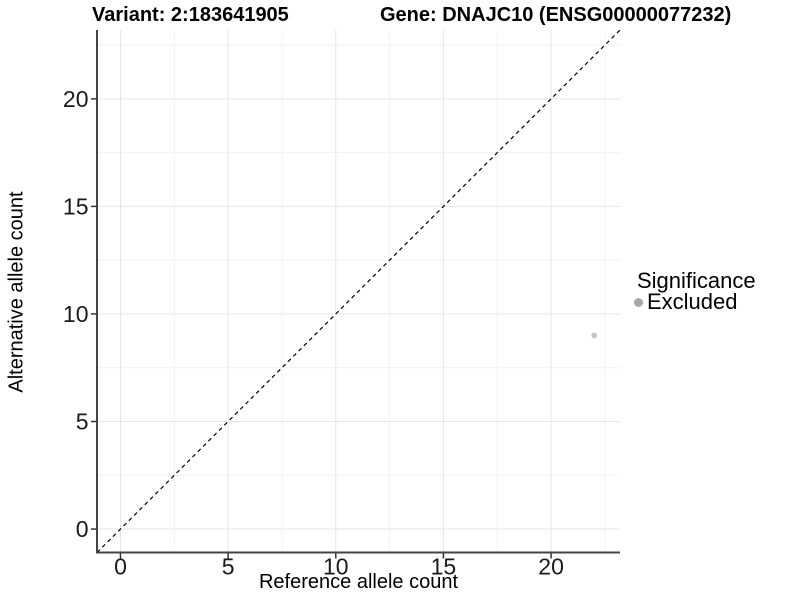 The width and height of the screenshot is (800, 600). I want to click on y-tick-label: 0, so click(82, 529).